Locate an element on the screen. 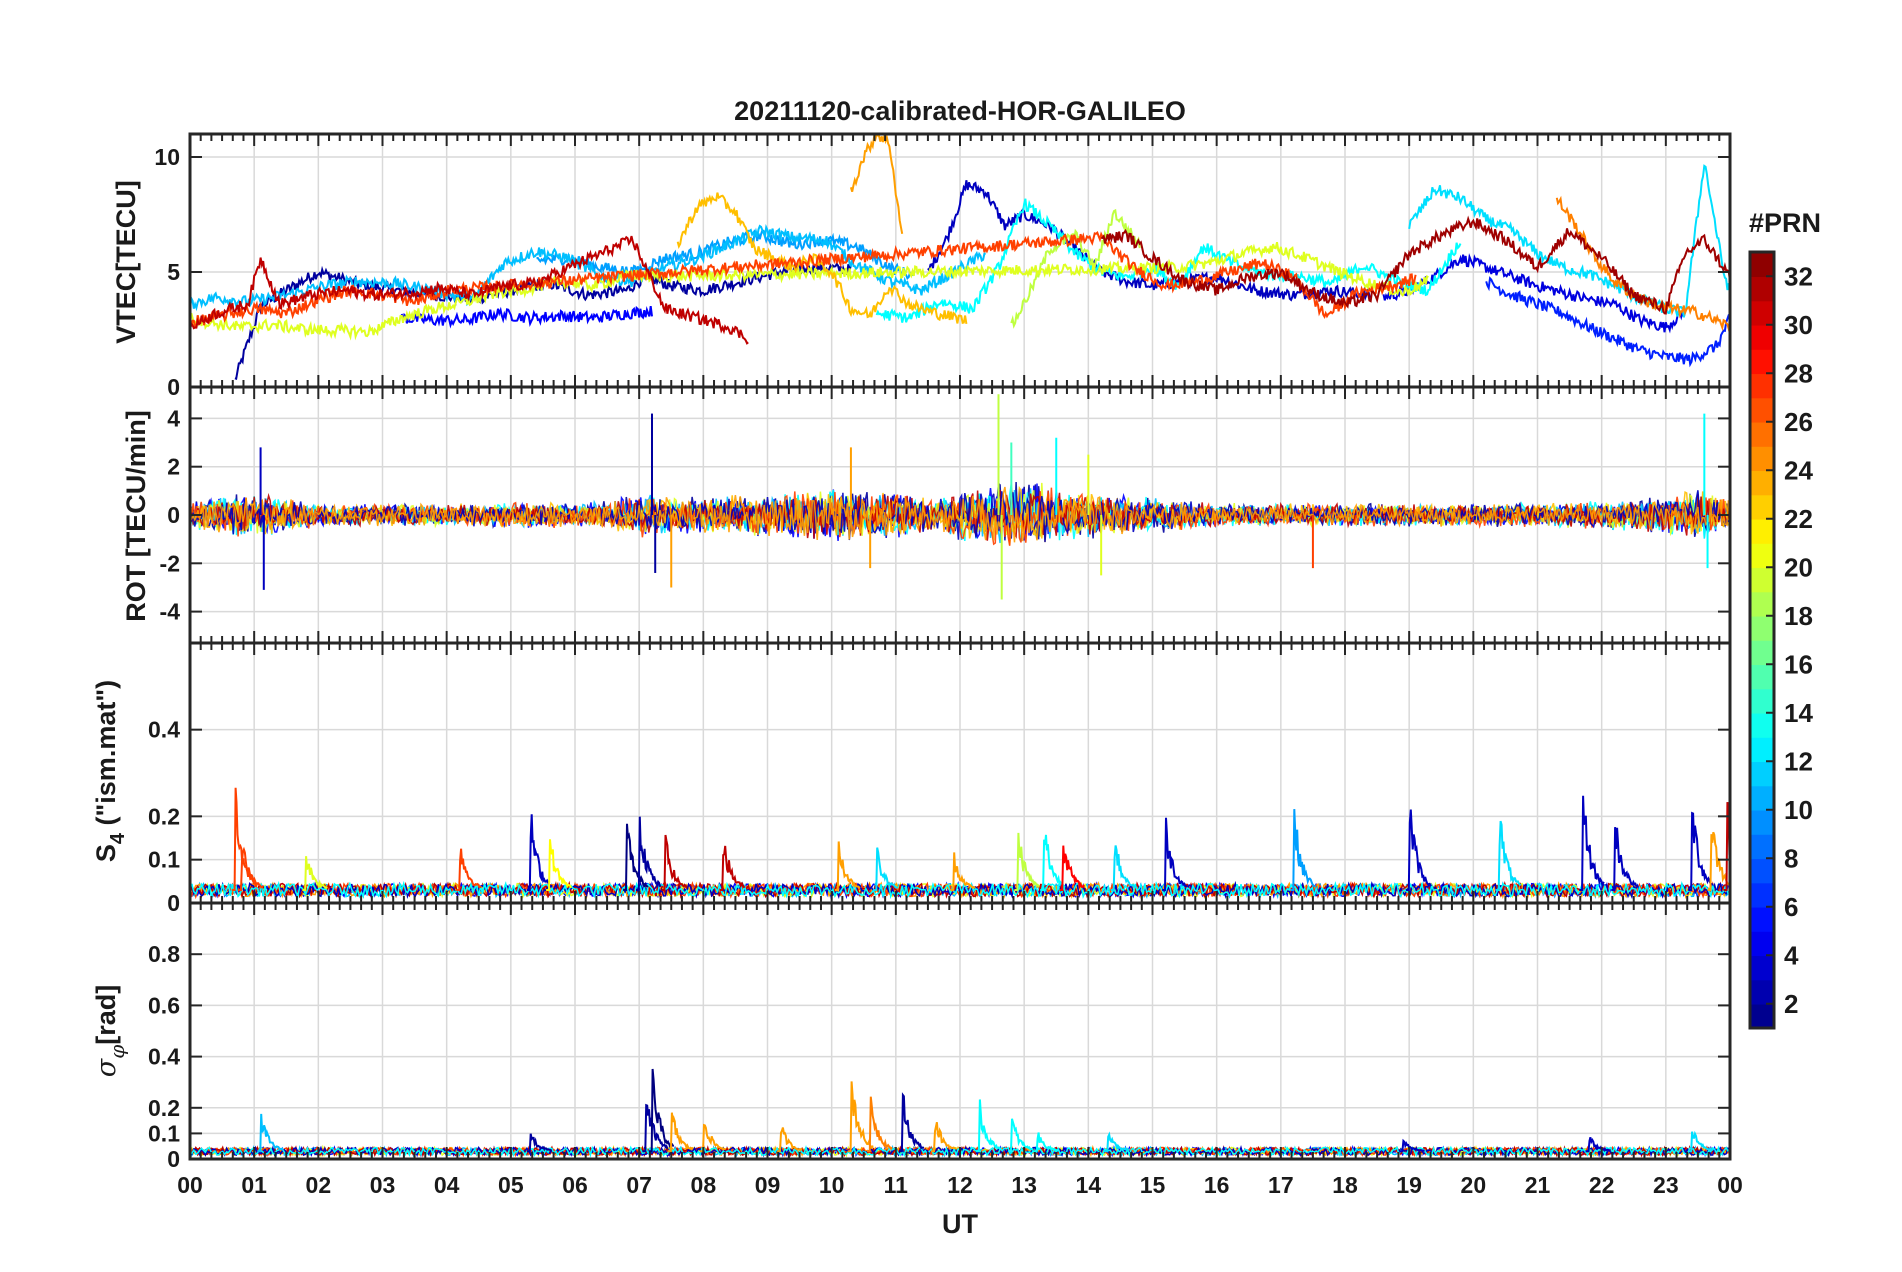 The height and width of the screenshot is (1272, 1902). x-tick-label: 19 is located at coordinates (1409, 1185).